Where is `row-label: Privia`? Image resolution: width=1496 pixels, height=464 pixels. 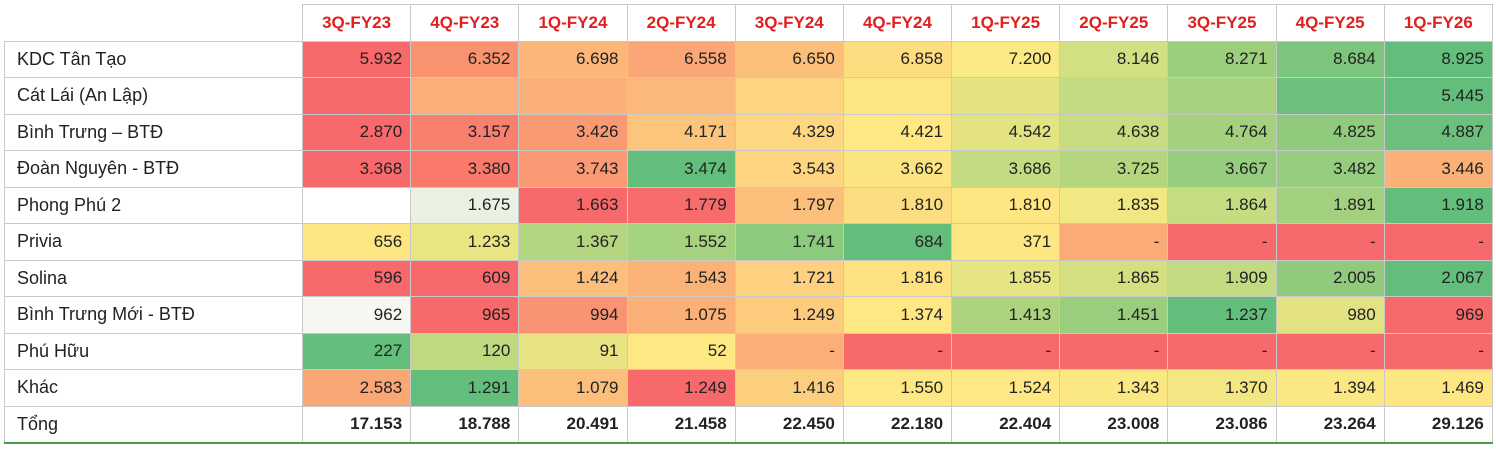
row-label: Privia is located at coordinates (153, 242).